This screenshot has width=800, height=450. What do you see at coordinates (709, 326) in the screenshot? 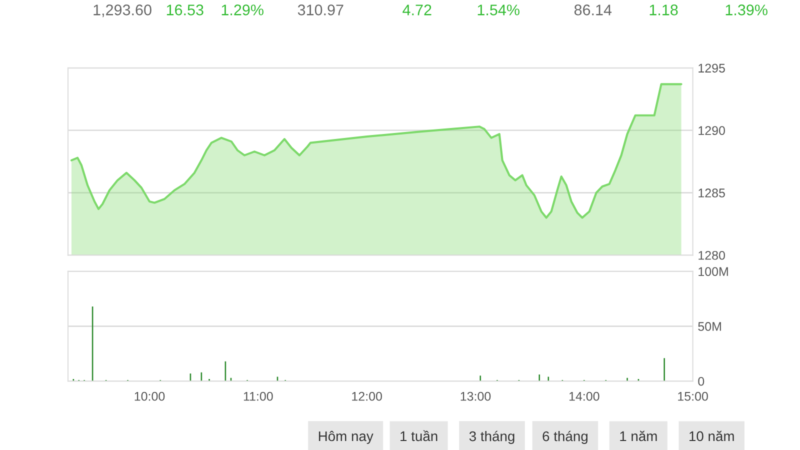
I see `y-tick-label: 50M` at bounding box center [709, 326].